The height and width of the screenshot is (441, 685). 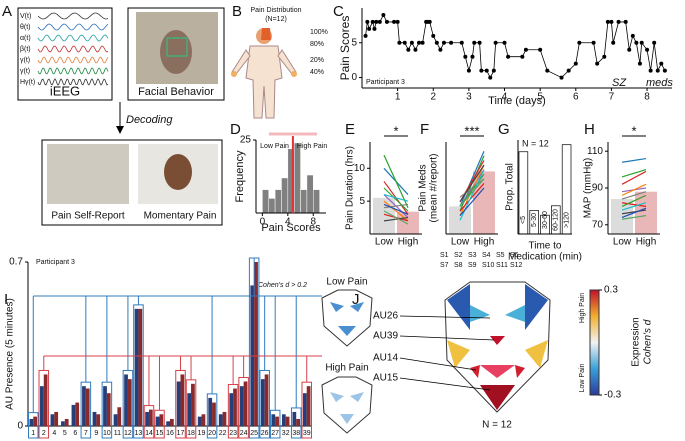 What do you see at coordinates (497, 425) in the screenshot?
I see `n-label: N = 12` at bounding box center [497, 425].